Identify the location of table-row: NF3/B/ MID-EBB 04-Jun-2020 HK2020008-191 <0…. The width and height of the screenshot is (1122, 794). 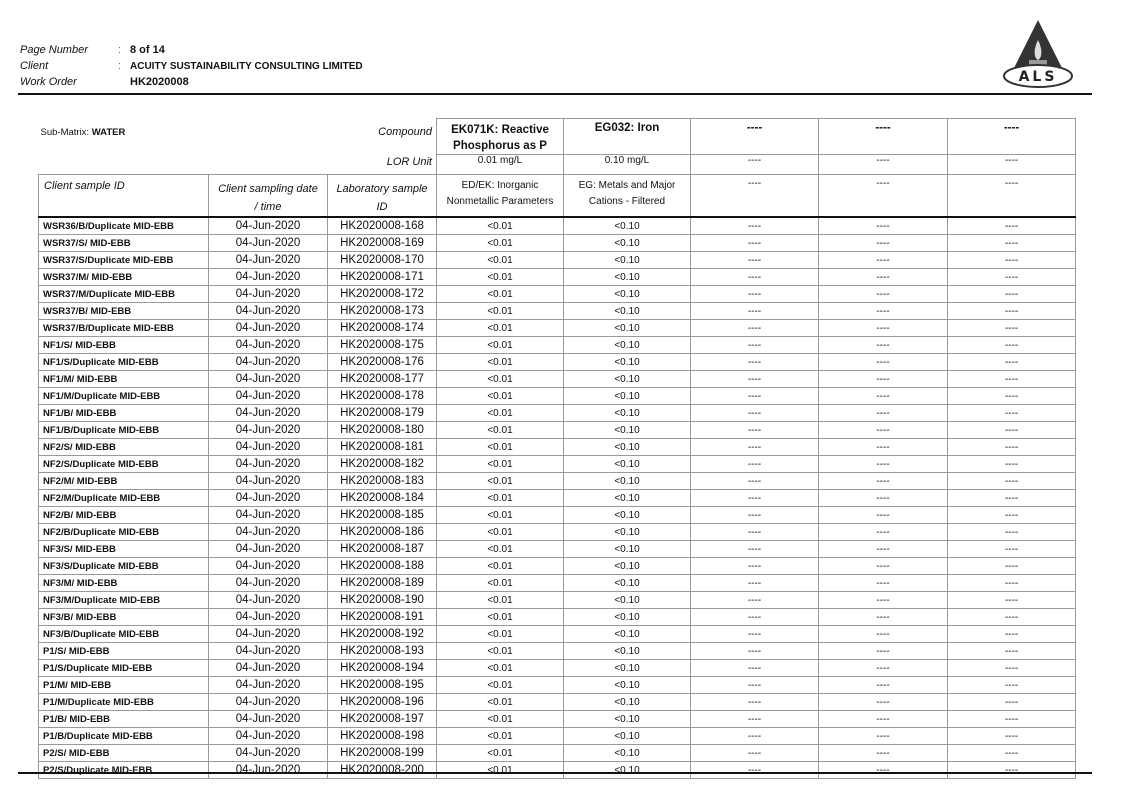
(557, 617).